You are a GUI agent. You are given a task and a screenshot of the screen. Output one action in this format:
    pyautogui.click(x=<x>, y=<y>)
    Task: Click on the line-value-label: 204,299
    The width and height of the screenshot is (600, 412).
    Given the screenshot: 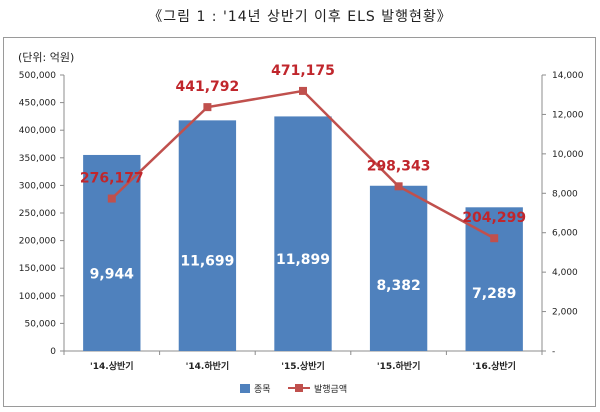 What is the action you would take?
    pyautogui.click(x=494, y=218)
    